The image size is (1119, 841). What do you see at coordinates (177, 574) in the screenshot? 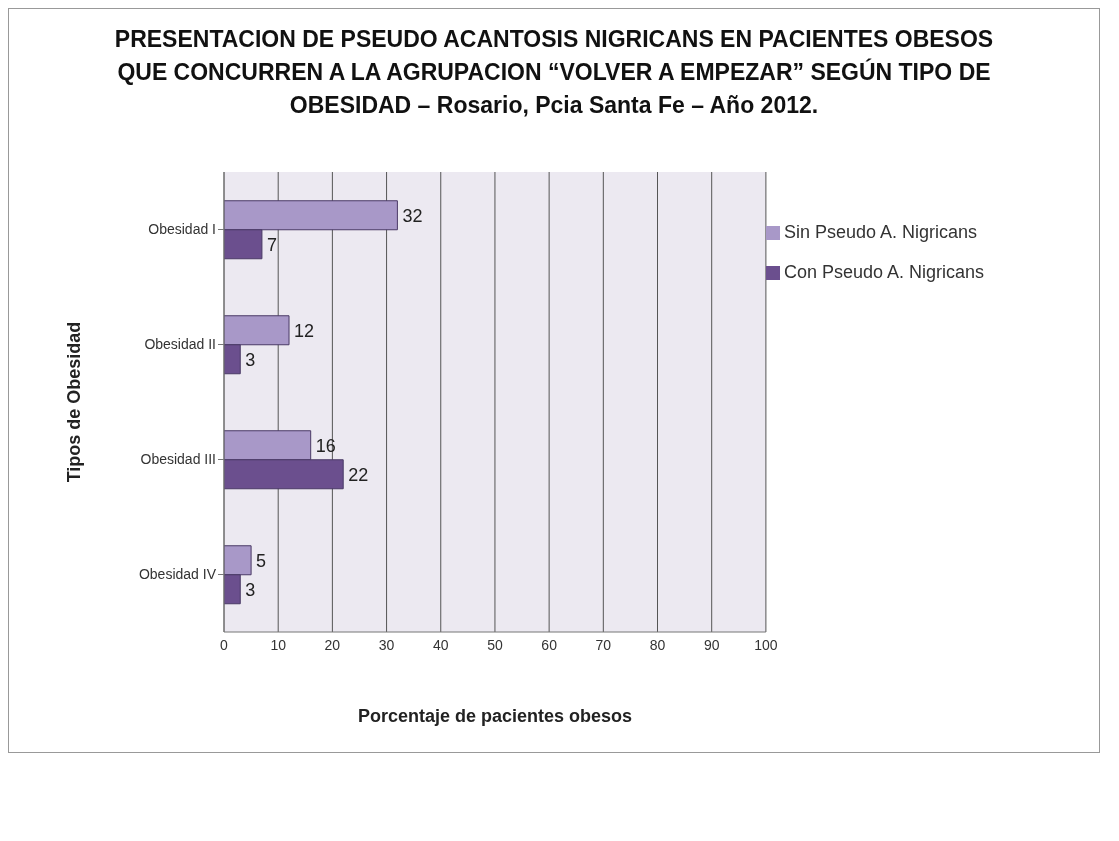
I see `y-tick-label: Obesidad IV` at bounding box center [177, 574].